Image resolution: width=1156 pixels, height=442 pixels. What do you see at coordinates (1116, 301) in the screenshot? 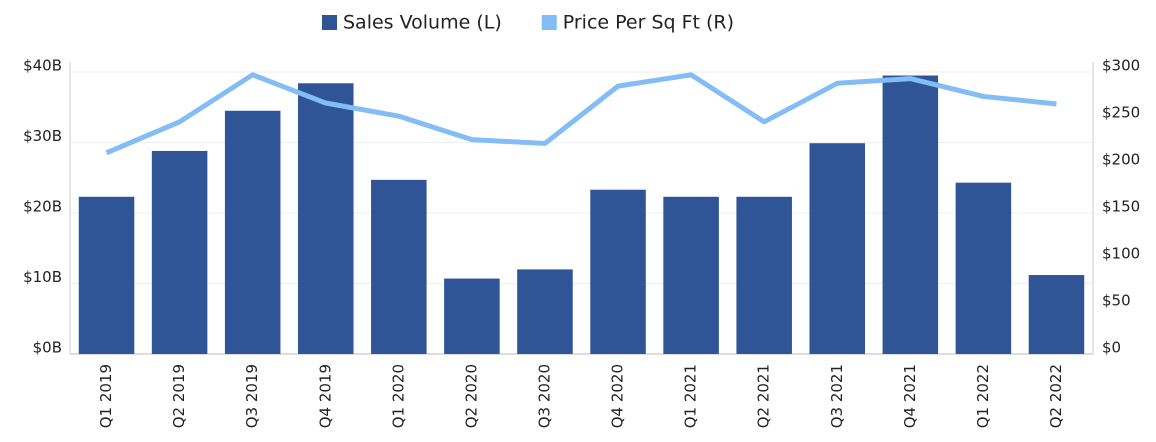
I see `y2-tick-label: $50` at bounding box center [1116, 301].